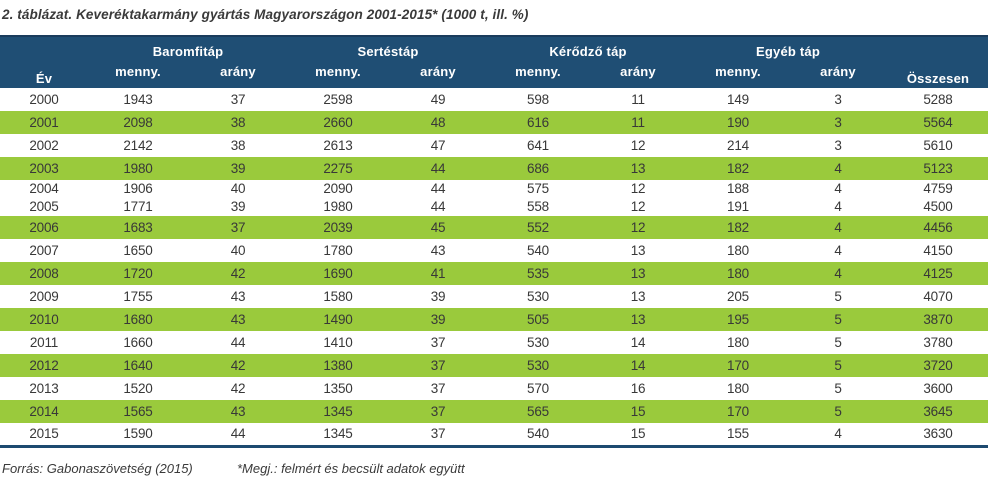 The width and height of the screenshot is (988, 483). I want to click on poultry-quantity-cell: 1683, so click(138, 227).